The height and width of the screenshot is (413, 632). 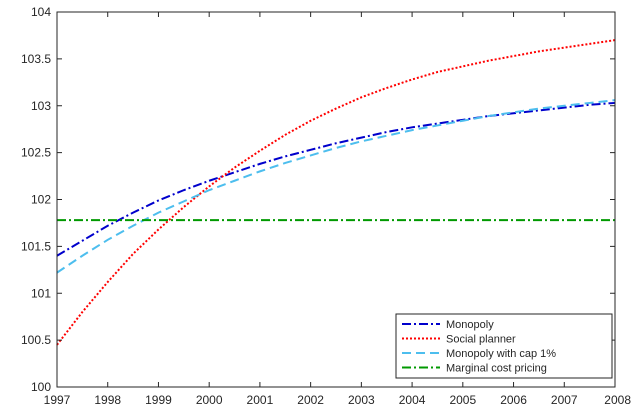 I want to click on x-tick-label: 2008, so click(x=617, y=400).